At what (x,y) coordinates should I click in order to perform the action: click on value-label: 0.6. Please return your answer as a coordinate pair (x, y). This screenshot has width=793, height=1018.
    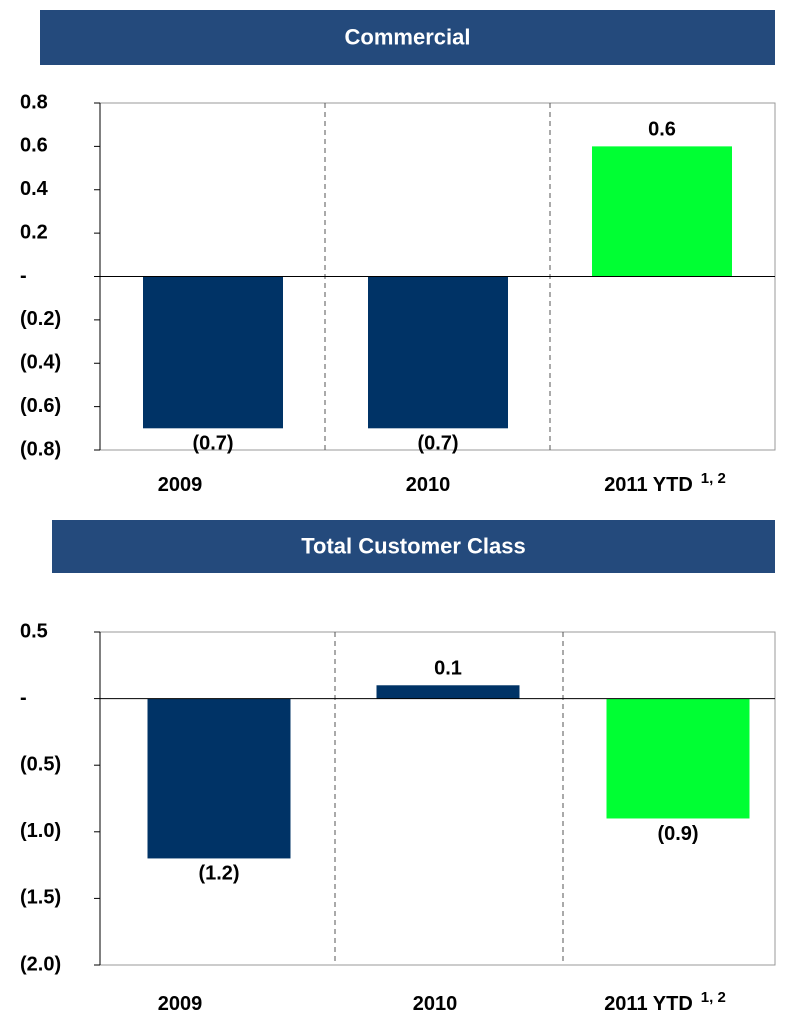
    Looking at the image, I should click on (662, 130).